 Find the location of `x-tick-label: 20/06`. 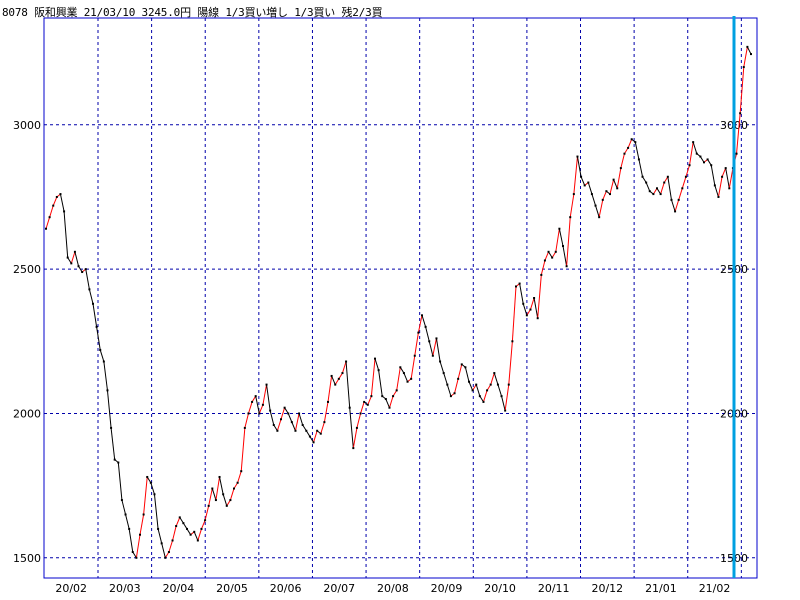

x-tick-label: 20/06 is located at coordinates (286, 588).